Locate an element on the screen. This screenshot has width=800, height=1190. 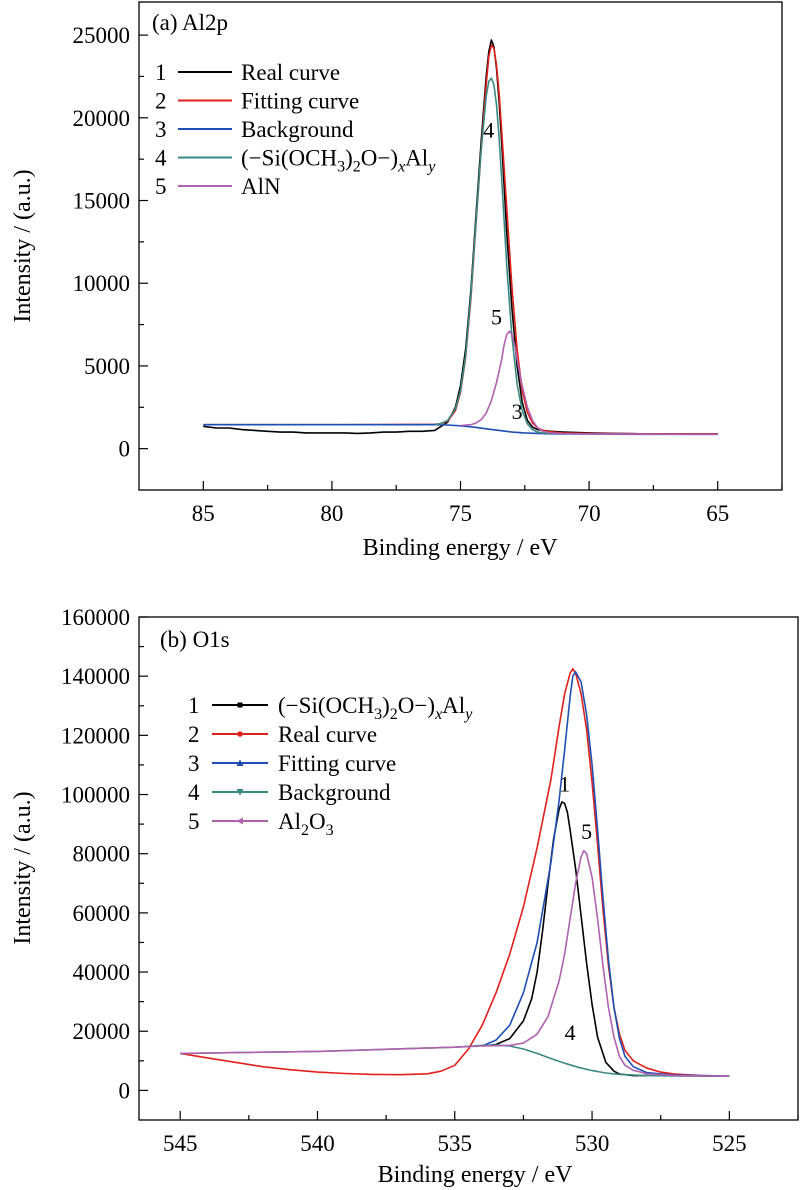
panel-b-label: (b) O1s is located at coordinates (195, 639).